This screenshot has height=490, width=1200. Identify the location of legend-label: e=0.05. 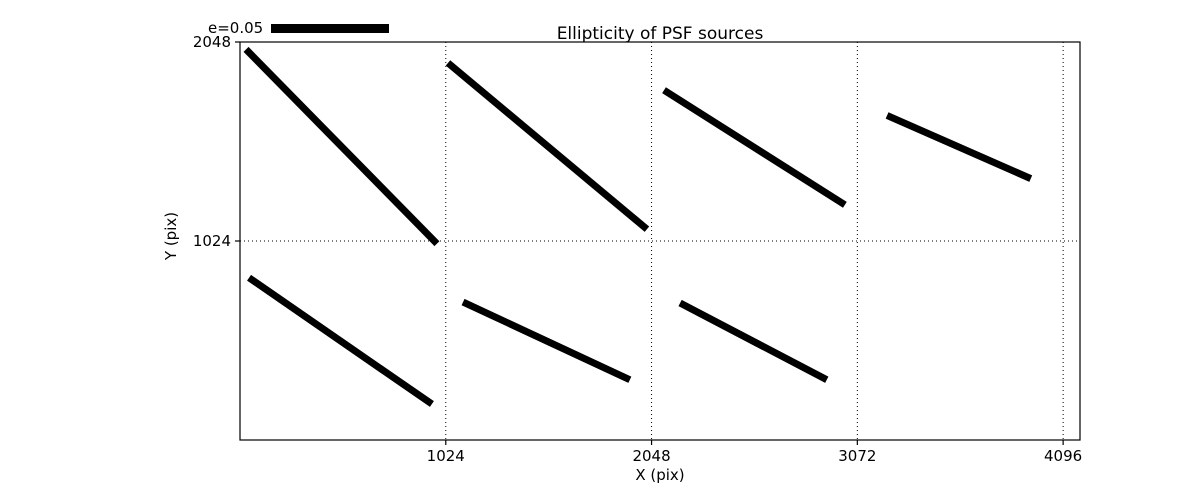
(236, 28).